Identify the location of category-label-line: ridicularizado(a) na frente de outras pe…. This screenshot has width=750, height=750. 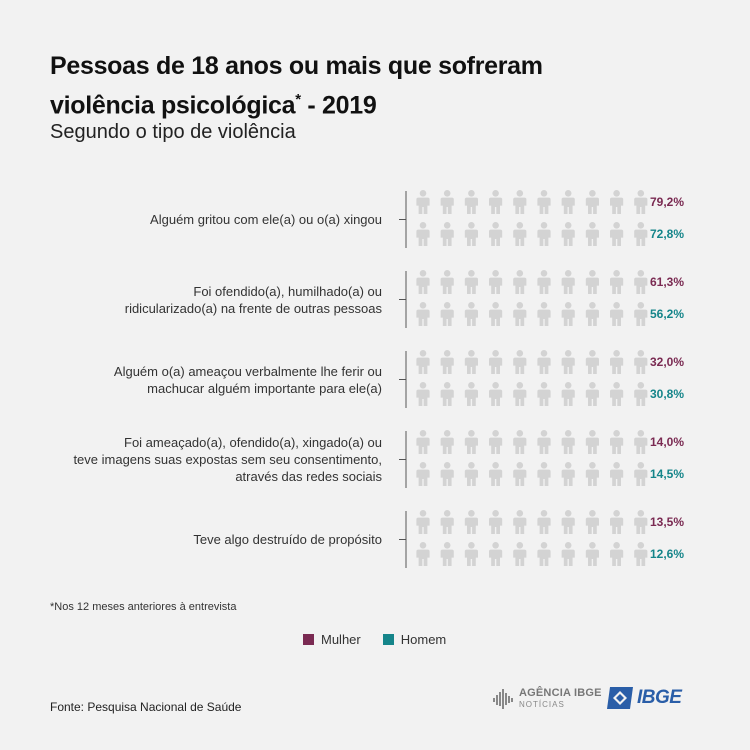
(253, 308).